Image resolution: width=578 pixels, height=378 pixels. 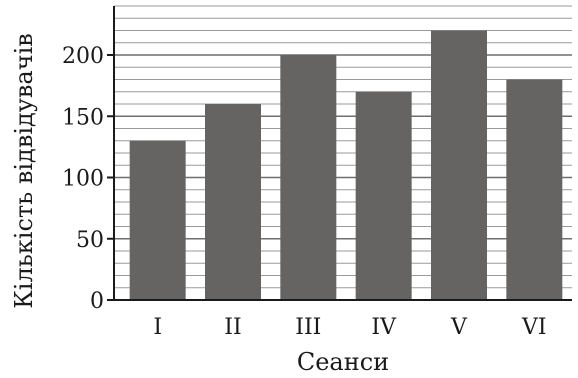 What do you see at coordinates (534, 189) in the screenshot?
I see `bar-VI` at bounding box center [534, 189].